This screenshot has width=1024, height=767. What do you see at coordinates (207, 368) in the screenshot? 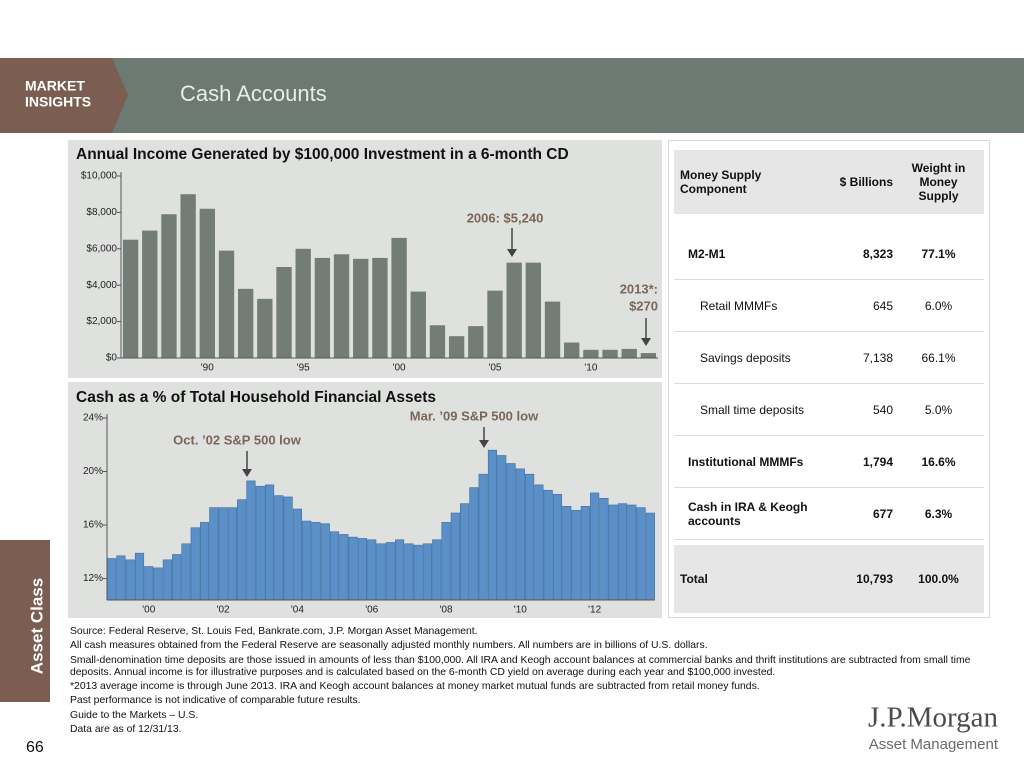
I see `x-tick-label: '90` at bounding box center [207, 368].